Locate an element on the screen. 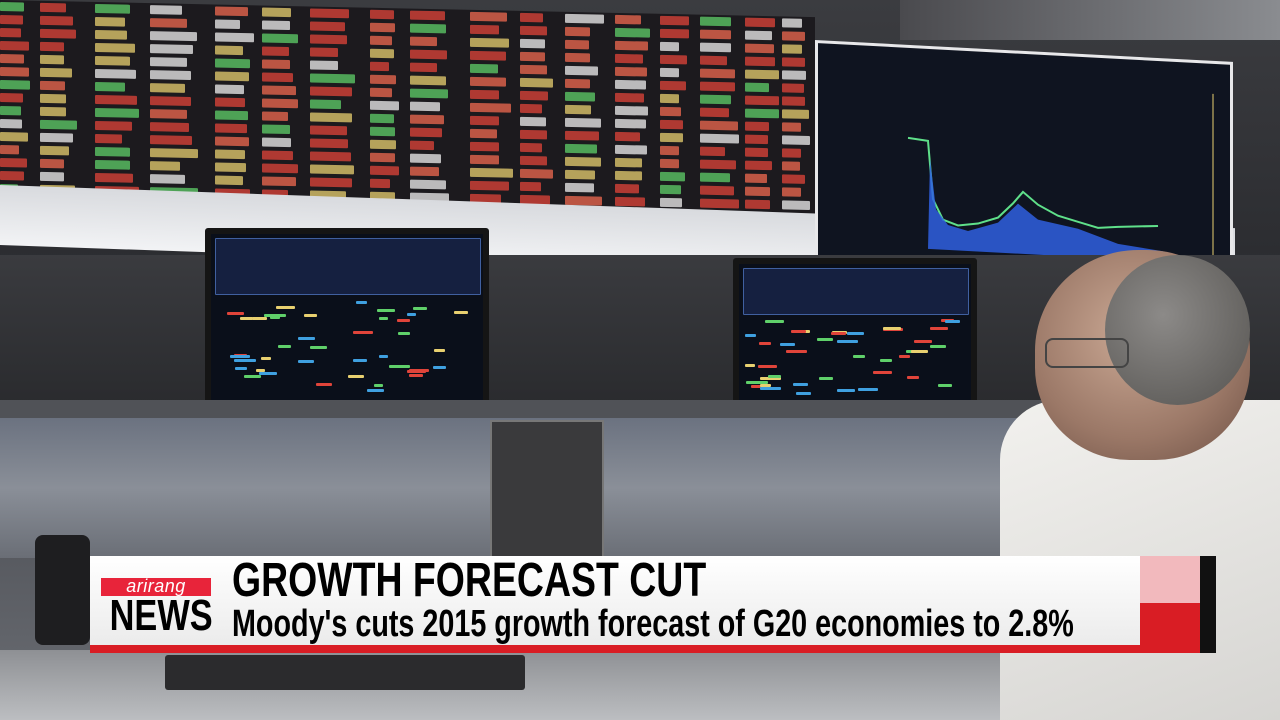 The height and width of the screenshot is (720, 1280). monitor-right is located at coordinates (855, 332).